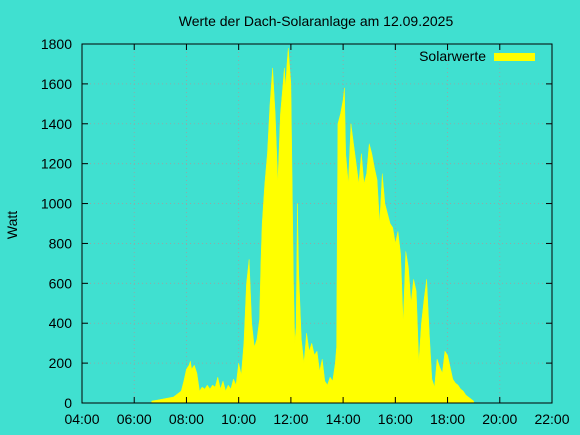 The image size is (580, 435). What do you see at coordinates (81, 419) in the screenshot?
I see `x-tick-label: 04:00` at bounding box center [81, 419].